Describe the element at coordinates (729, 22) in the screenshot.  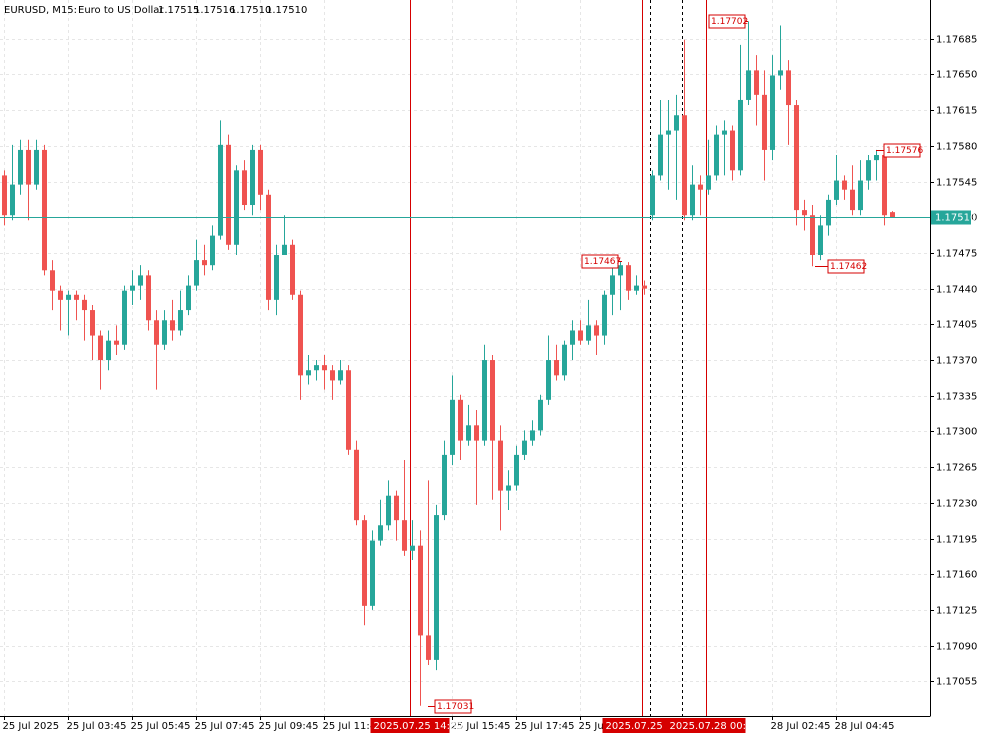
I see `price-label: 1.17702` at that location.